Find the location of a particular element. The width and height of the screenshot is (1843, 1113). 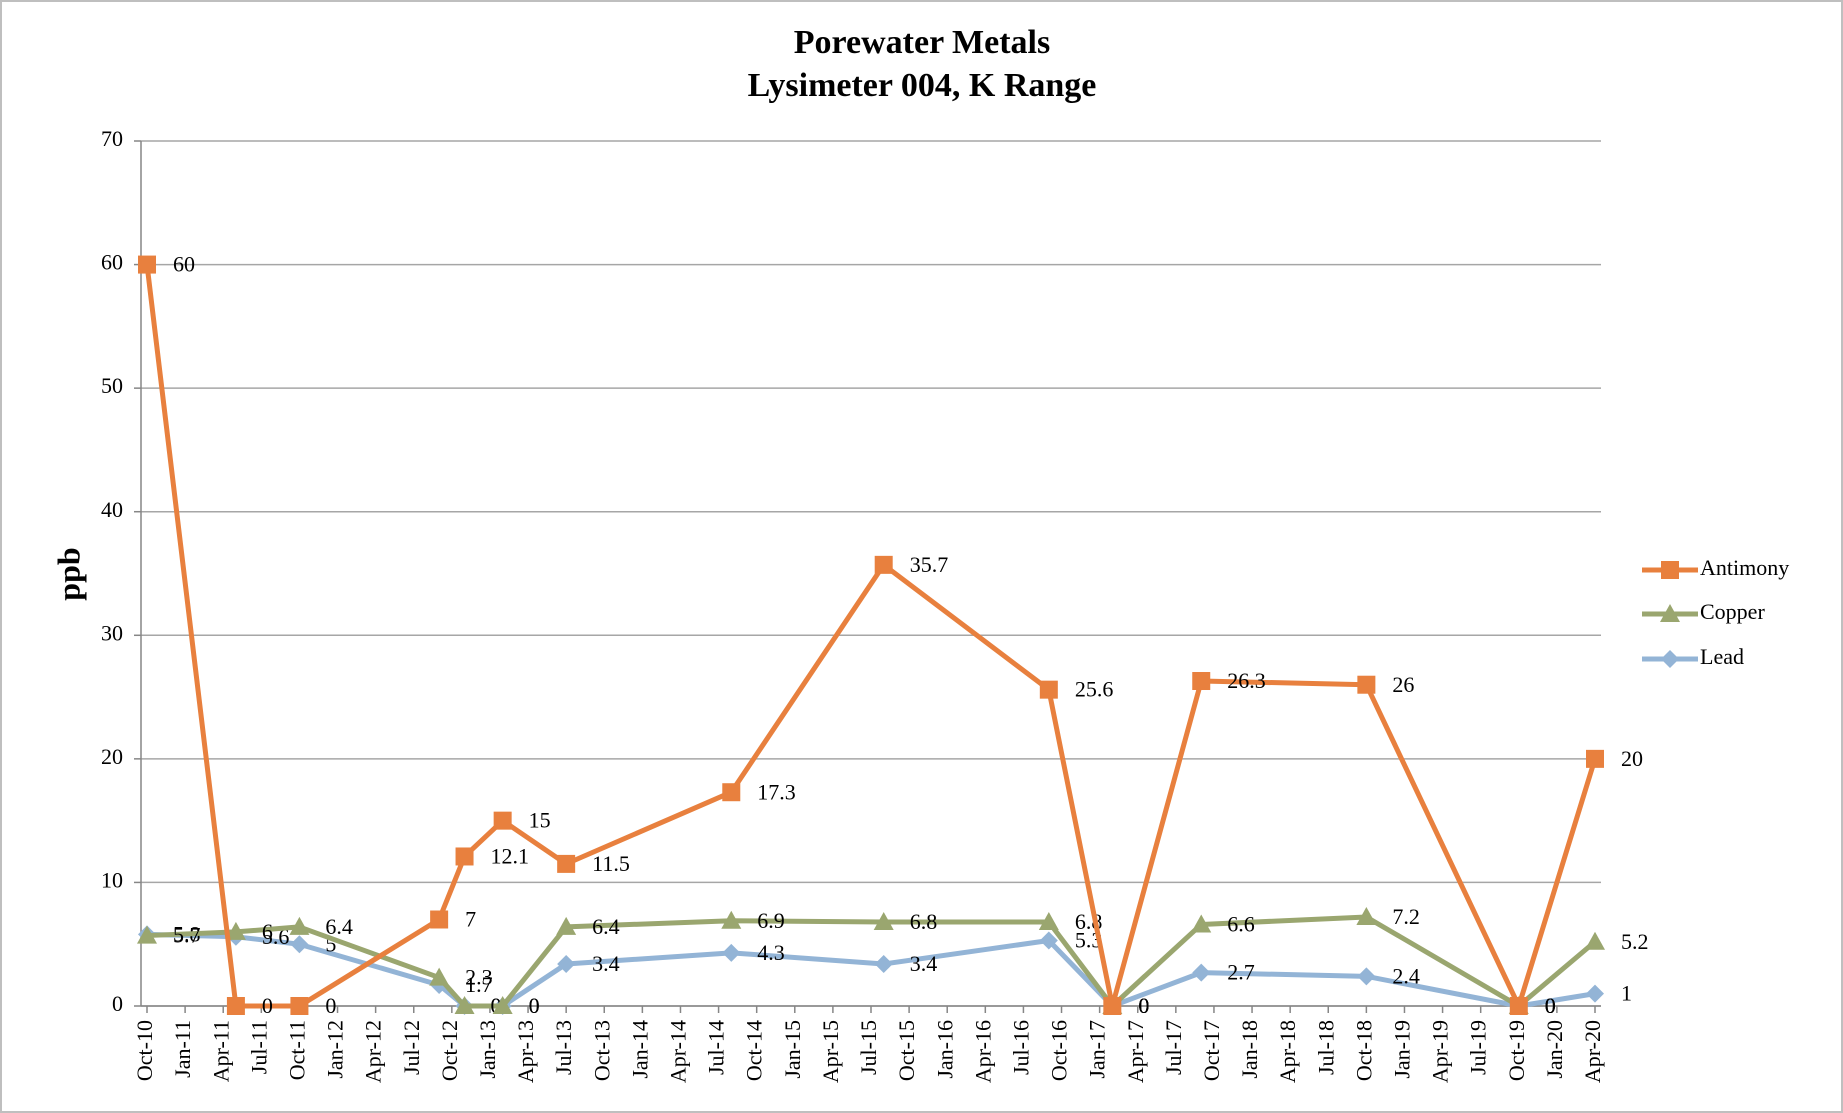

x-tick-label: Jul-12 is located at coordinates (411, 1047).